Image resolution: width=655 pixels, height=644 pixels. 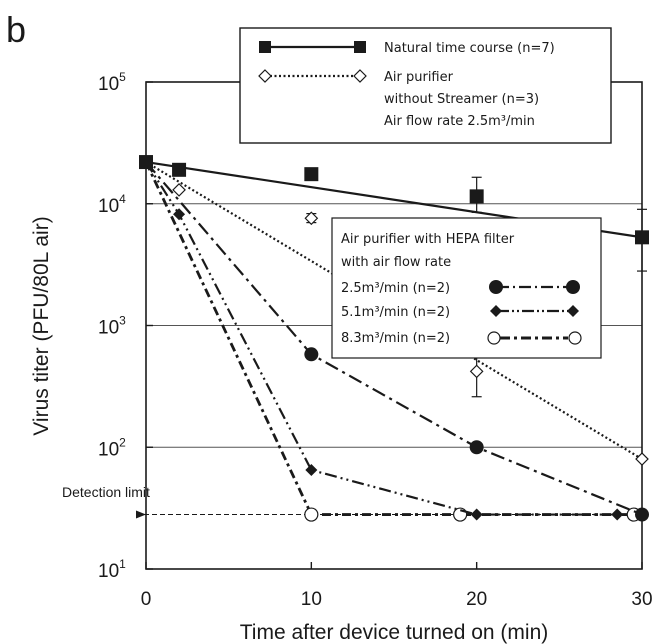 I want to click on legend-streamer-label-1: Air purifier, so click(x=419, y=77).